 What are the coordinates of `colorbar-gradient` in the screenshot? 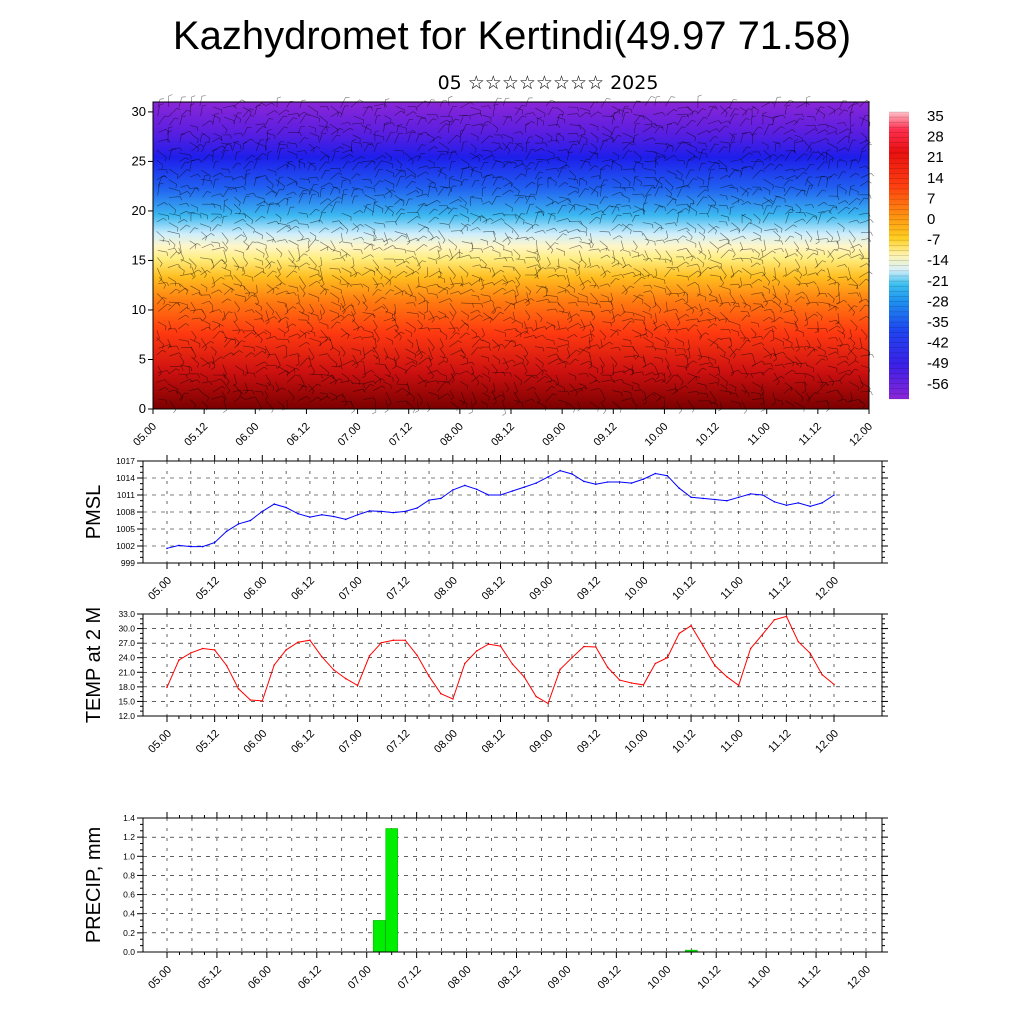 It's located at (899, 255).